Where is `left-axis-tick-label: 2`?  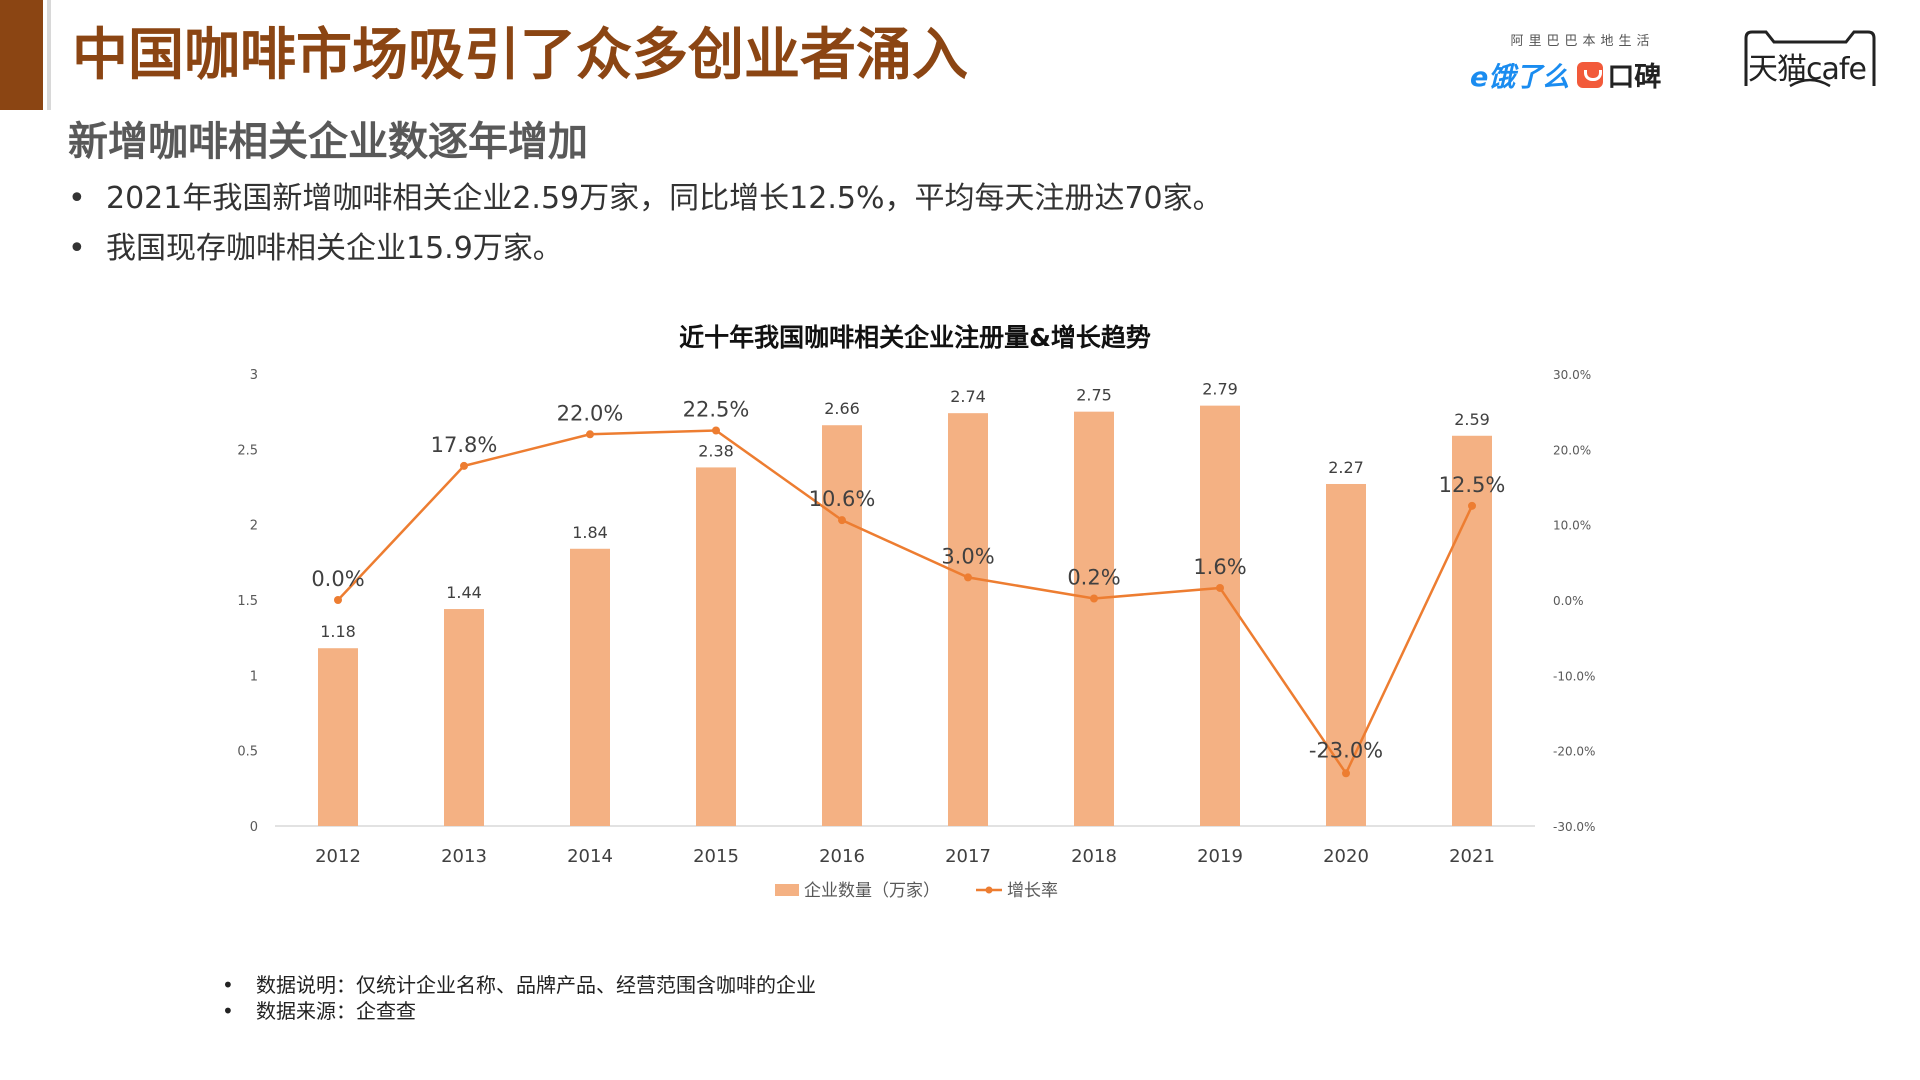 left-axis-tick-label: 2 is located at coordinates (254, 526).